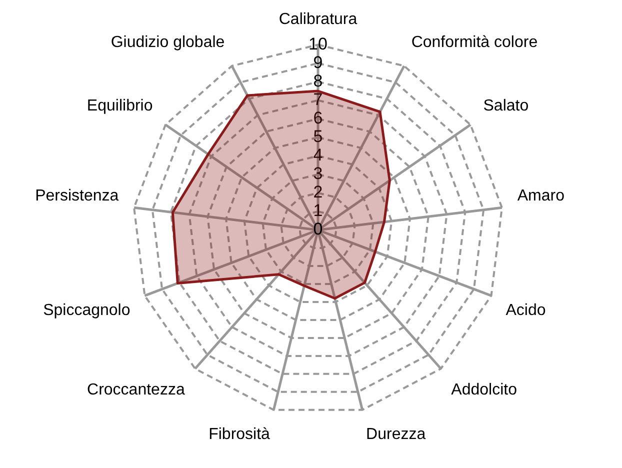 The image size is (622, 468). What do you see at coordinates (474, 43) in the screenshot?
I see `spoke-label: Conformità colore` at bounding box center [474, 43].